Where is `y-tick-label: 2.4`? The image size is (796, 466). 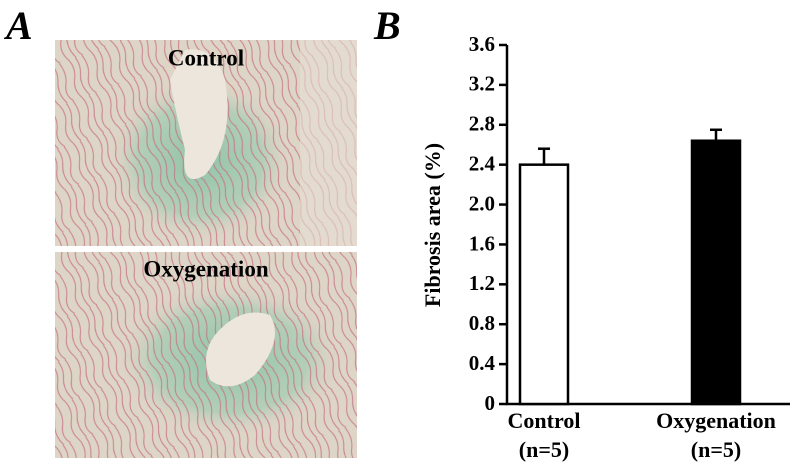
y-tick-label: 2.4 is located at coordinates (482, 163).